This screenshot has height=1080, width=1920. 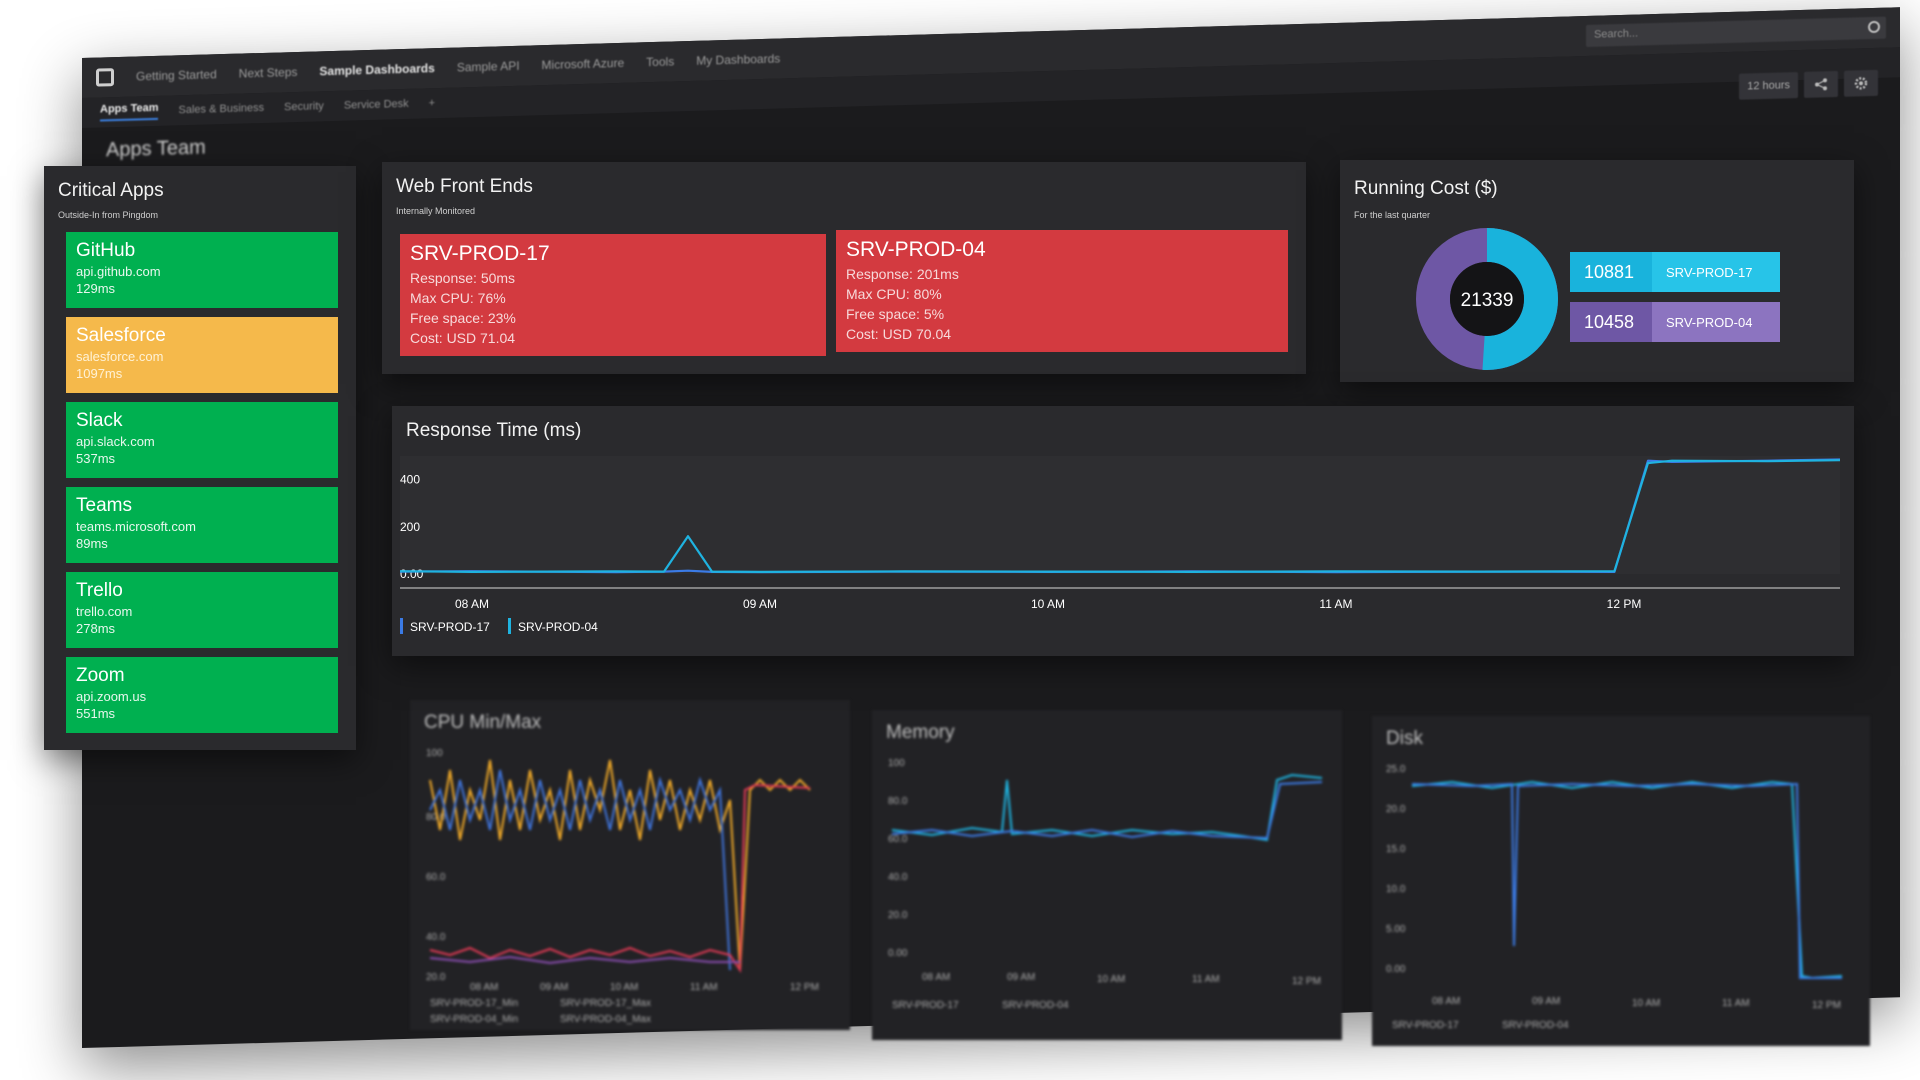 What do you see at coordinates (1446, 1001) in the screenshot?
I see `disk-xtick-1: 08 AM` at bounding box center [1446, 1001].